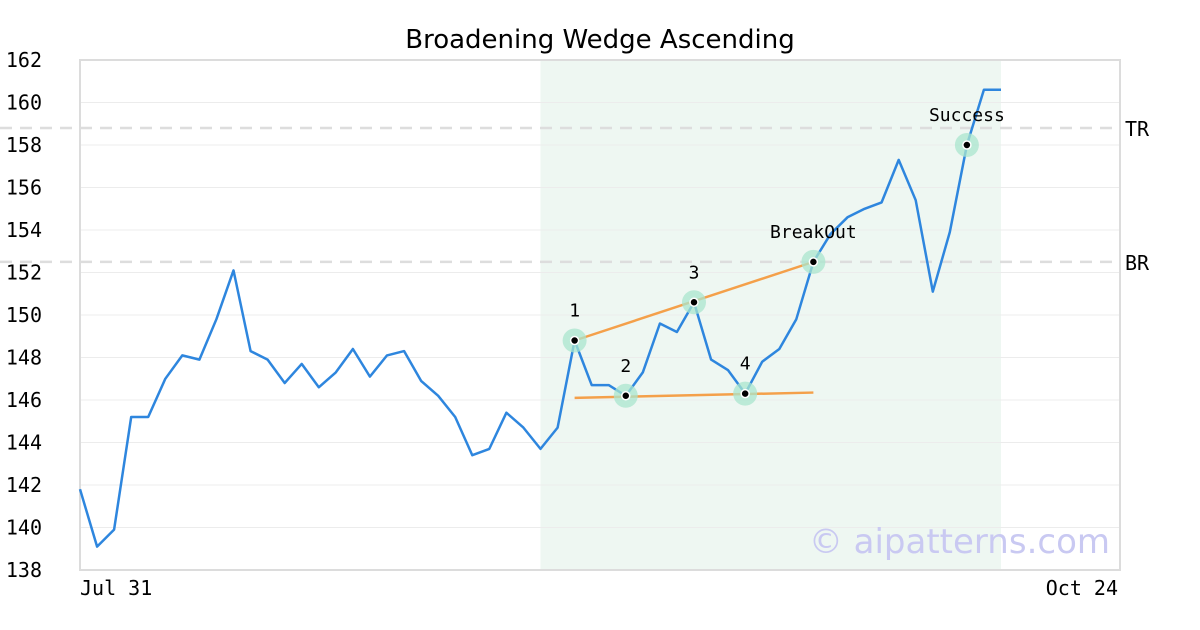 The image size is (1200, 630). I want to click on annotation-label: 2, so click(625, 366).